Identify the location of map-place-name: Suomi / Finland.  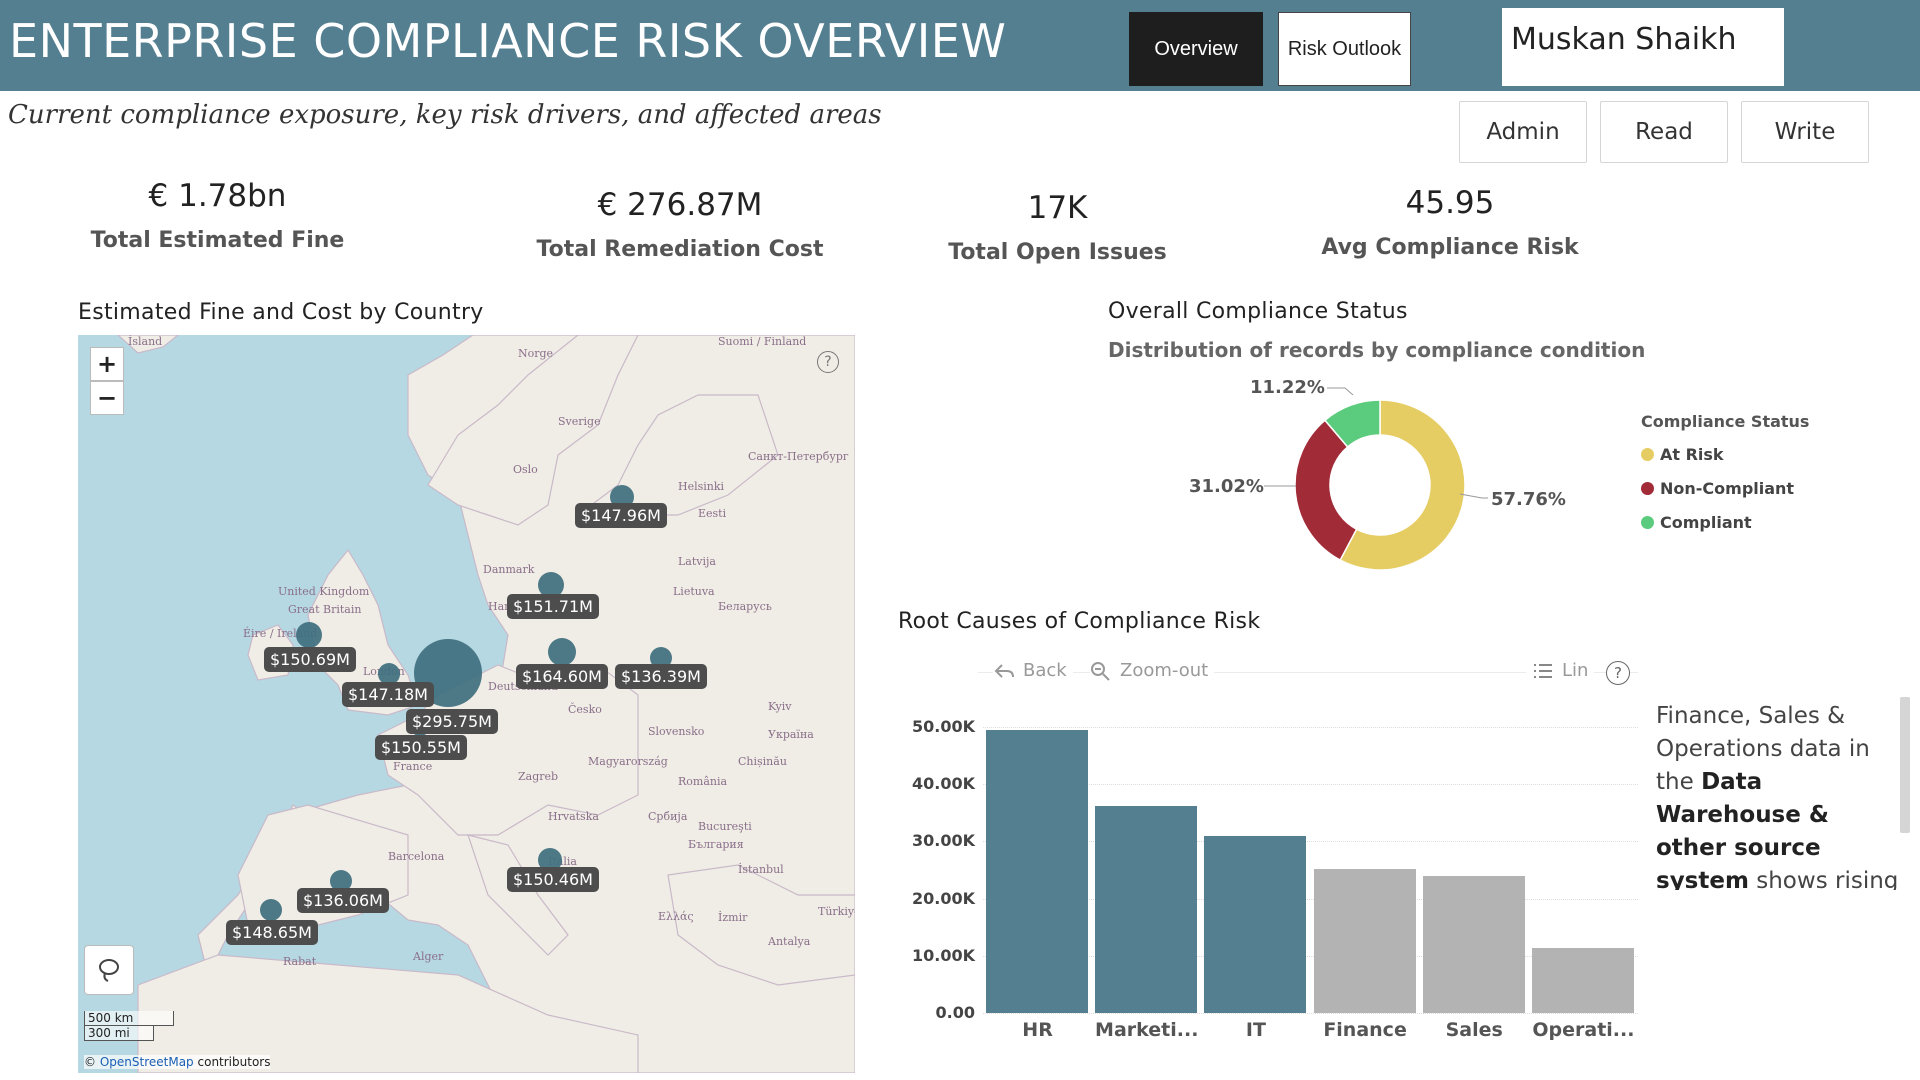
(762, 341).